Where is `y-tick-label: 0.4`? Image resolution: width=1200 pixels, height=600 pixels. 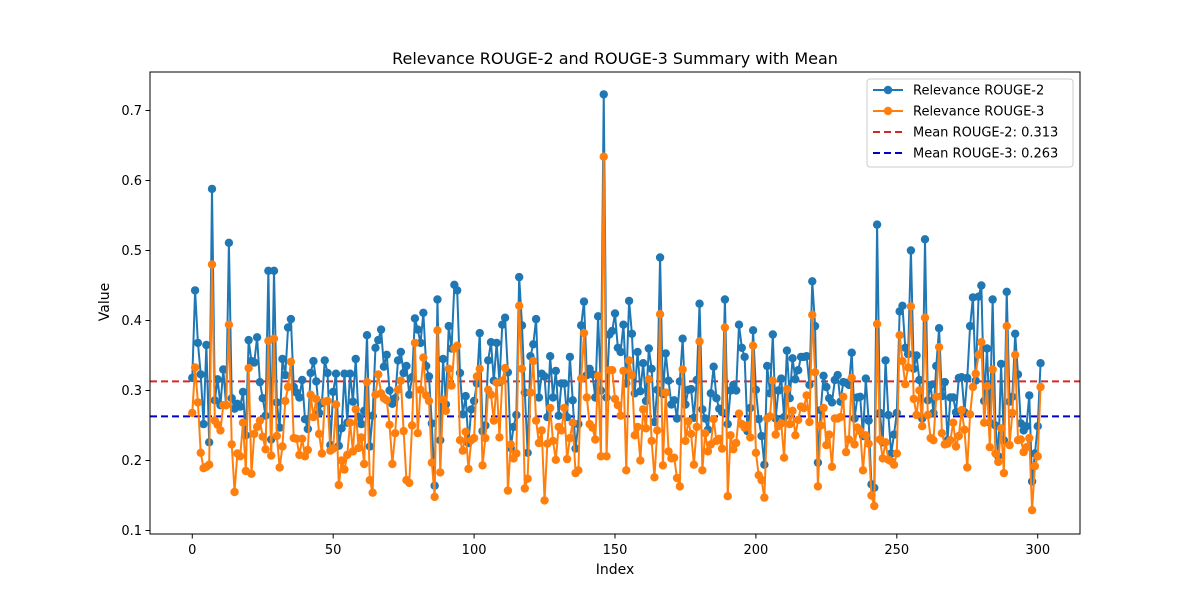
y-tick-label: 0.4 is located at coordinates (131, 321).